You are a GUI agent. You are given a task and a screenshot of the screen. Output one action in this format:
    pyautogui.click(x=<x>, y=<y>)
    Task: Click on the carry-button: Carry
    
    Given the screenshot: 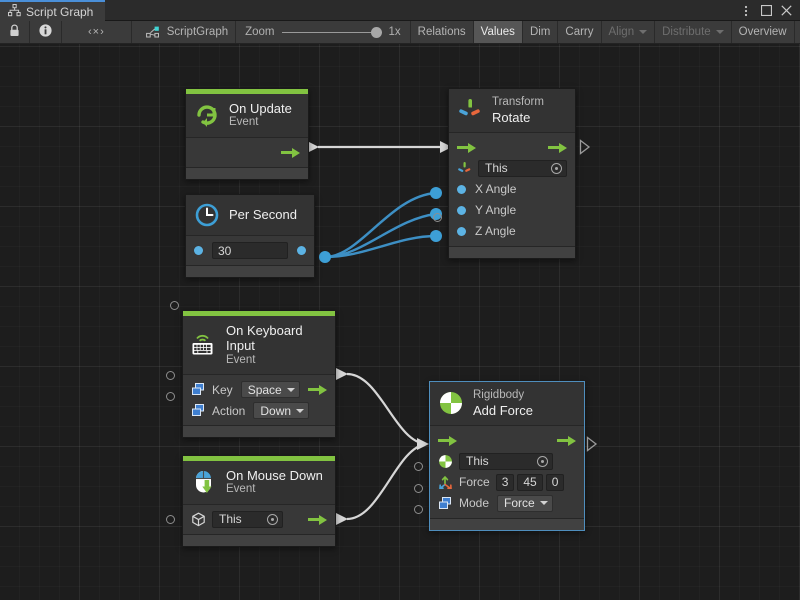 What is the action you would take?
    pyautogui.click(x=580, y=32)
    